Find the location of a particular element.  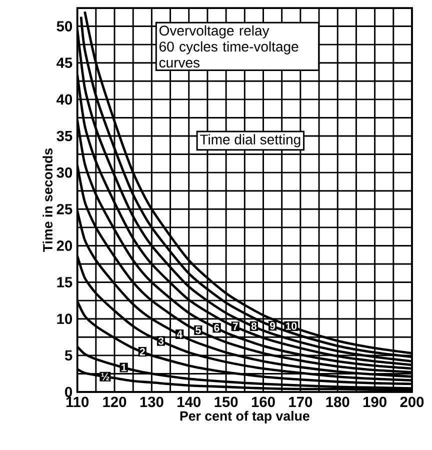

y-tick-label: 10 is located at coordinates (64, 319).